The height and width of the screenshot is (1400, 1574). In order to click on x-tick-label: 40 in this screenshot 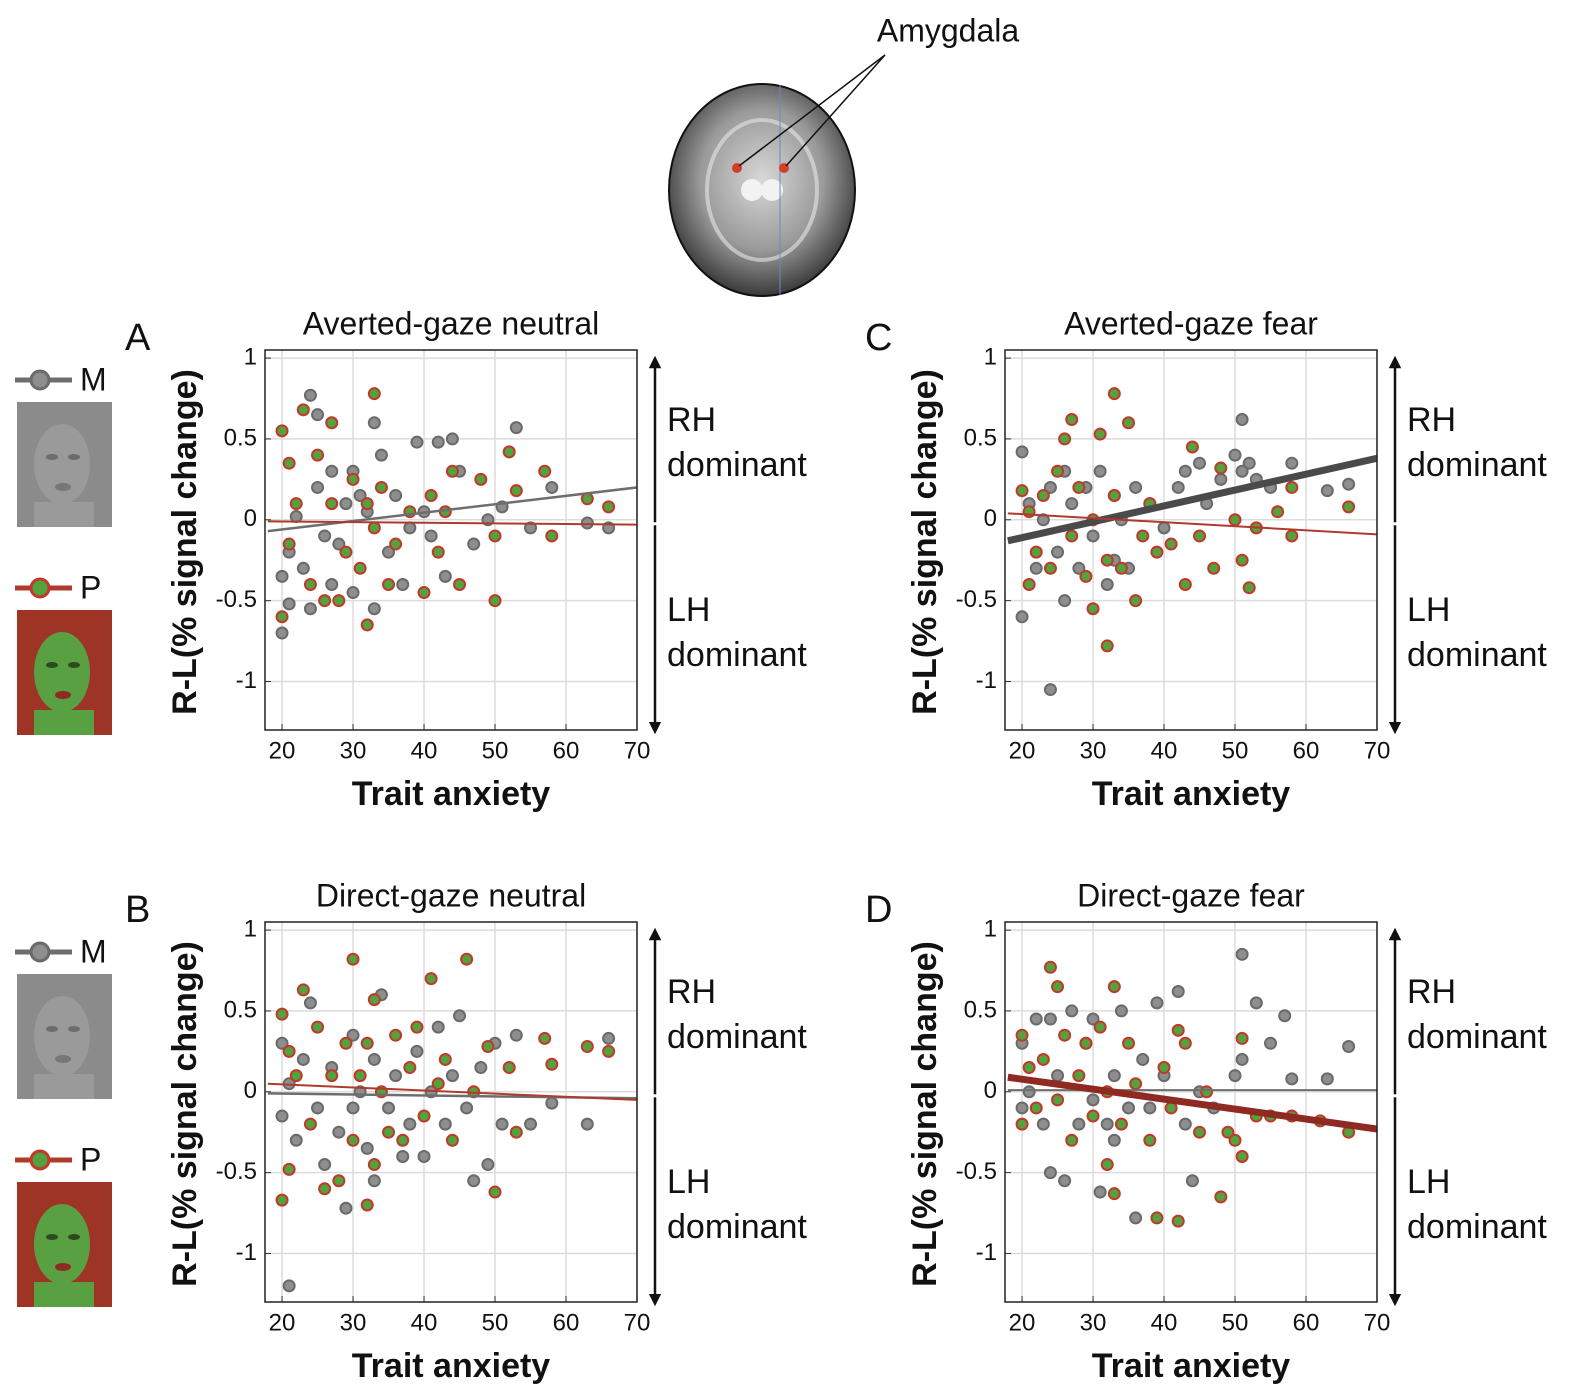, I will do `click(424, 1322)`.